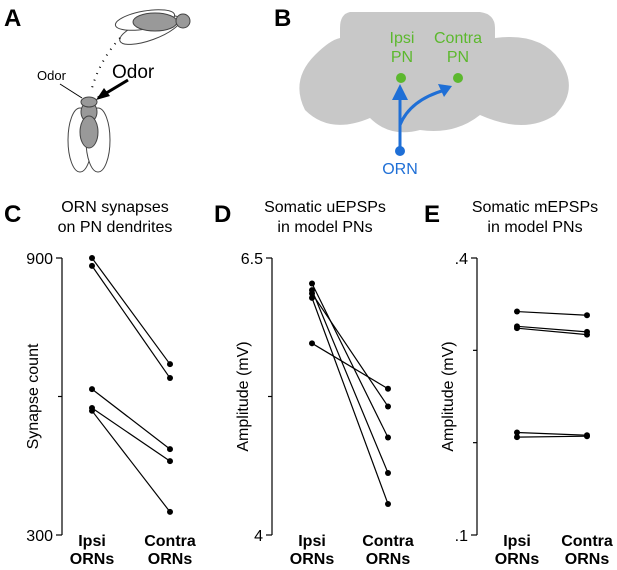 This screenshot has width=617, height=570. I want to click on orn-axon, so click(422, 119).